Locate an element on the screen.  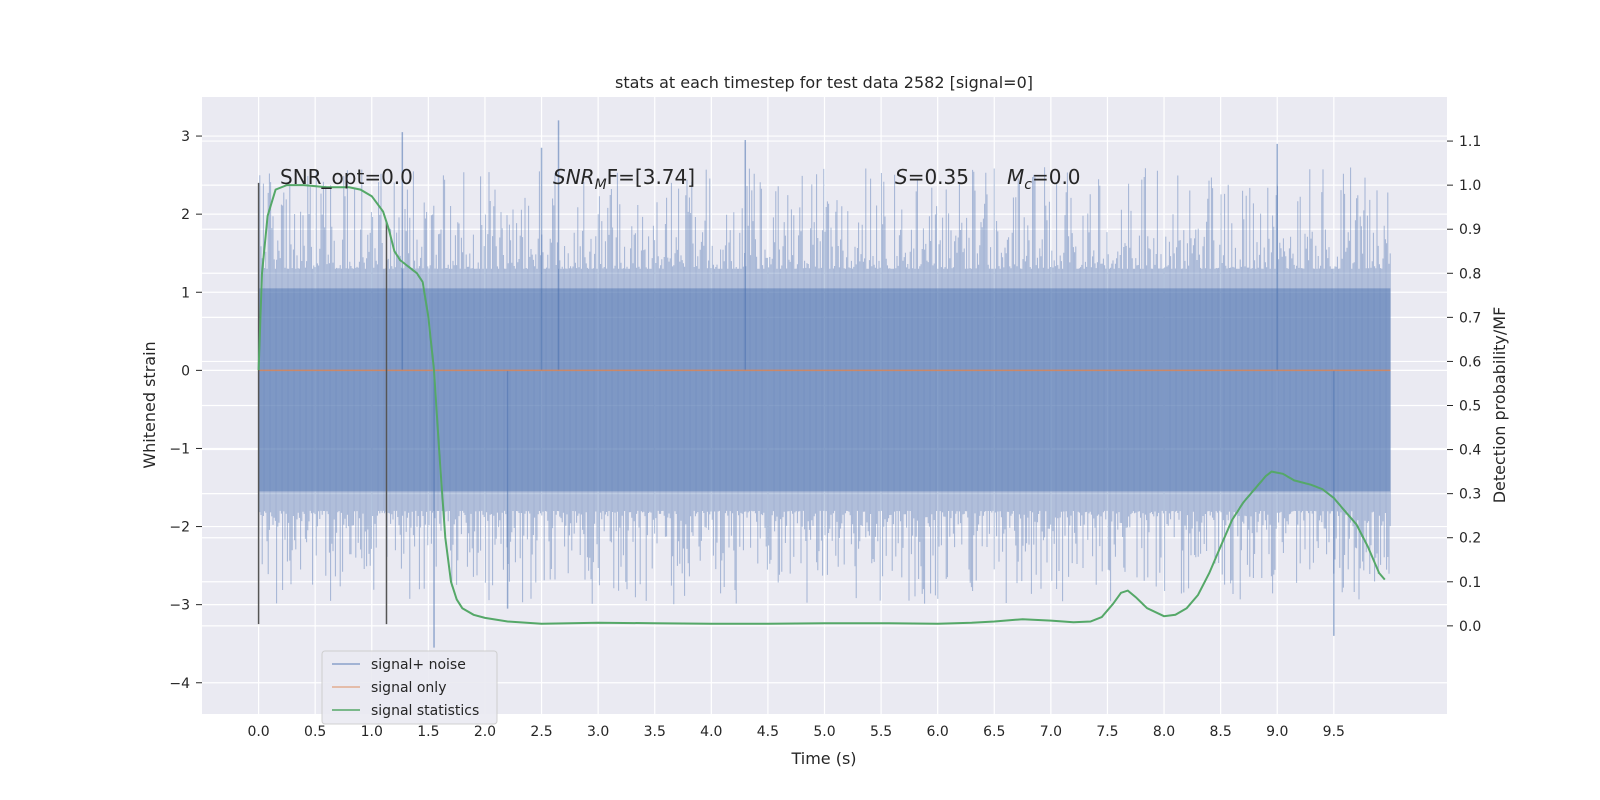
legend-label-signal-only: signal only is located at coordinates (408, 688).